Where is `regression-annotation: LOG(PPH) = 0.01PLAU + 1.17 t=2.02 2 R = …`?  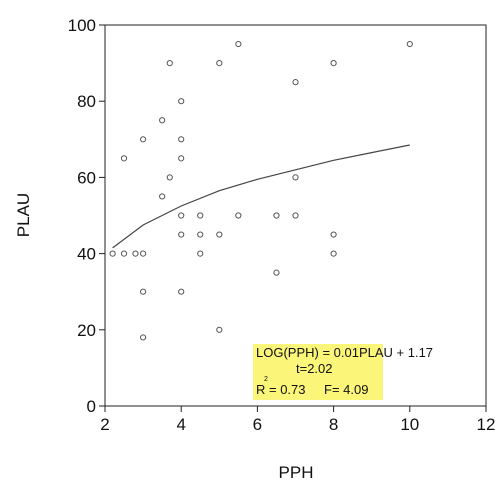 regression-annotation: LOG(PPH) = 0.01PLAU + 1.17 t=2.02 2 R = … is located at coordinates (343, 372).